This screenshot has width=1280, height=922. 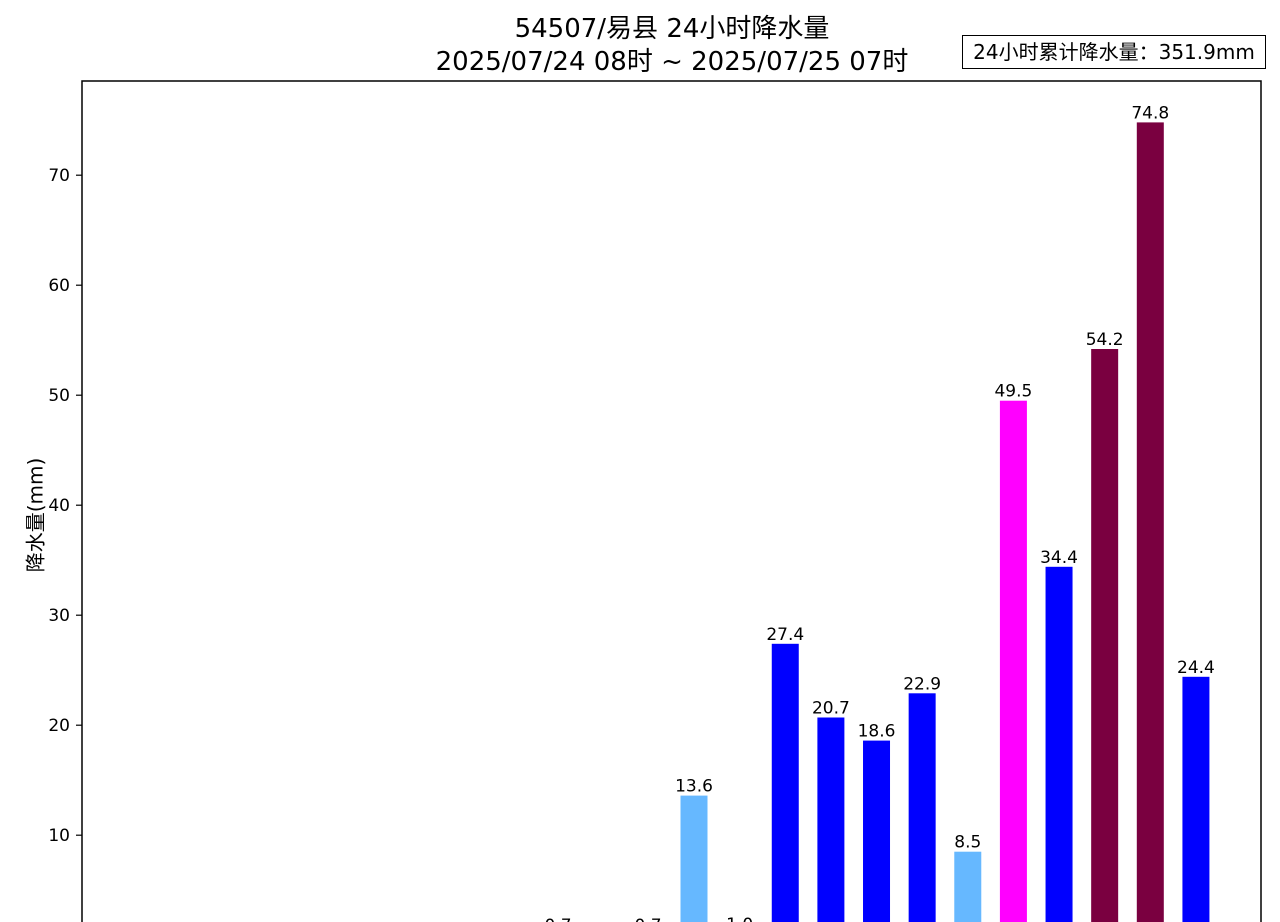 I want to click on y-tick-label: 10, so click(x=59, y=836).